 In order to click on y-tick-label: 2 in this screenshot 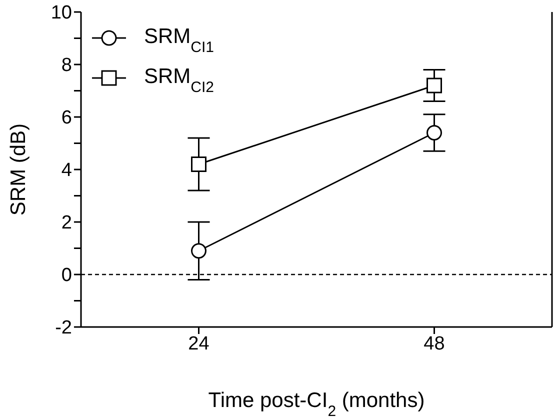, I will do `click(66, 223)`.